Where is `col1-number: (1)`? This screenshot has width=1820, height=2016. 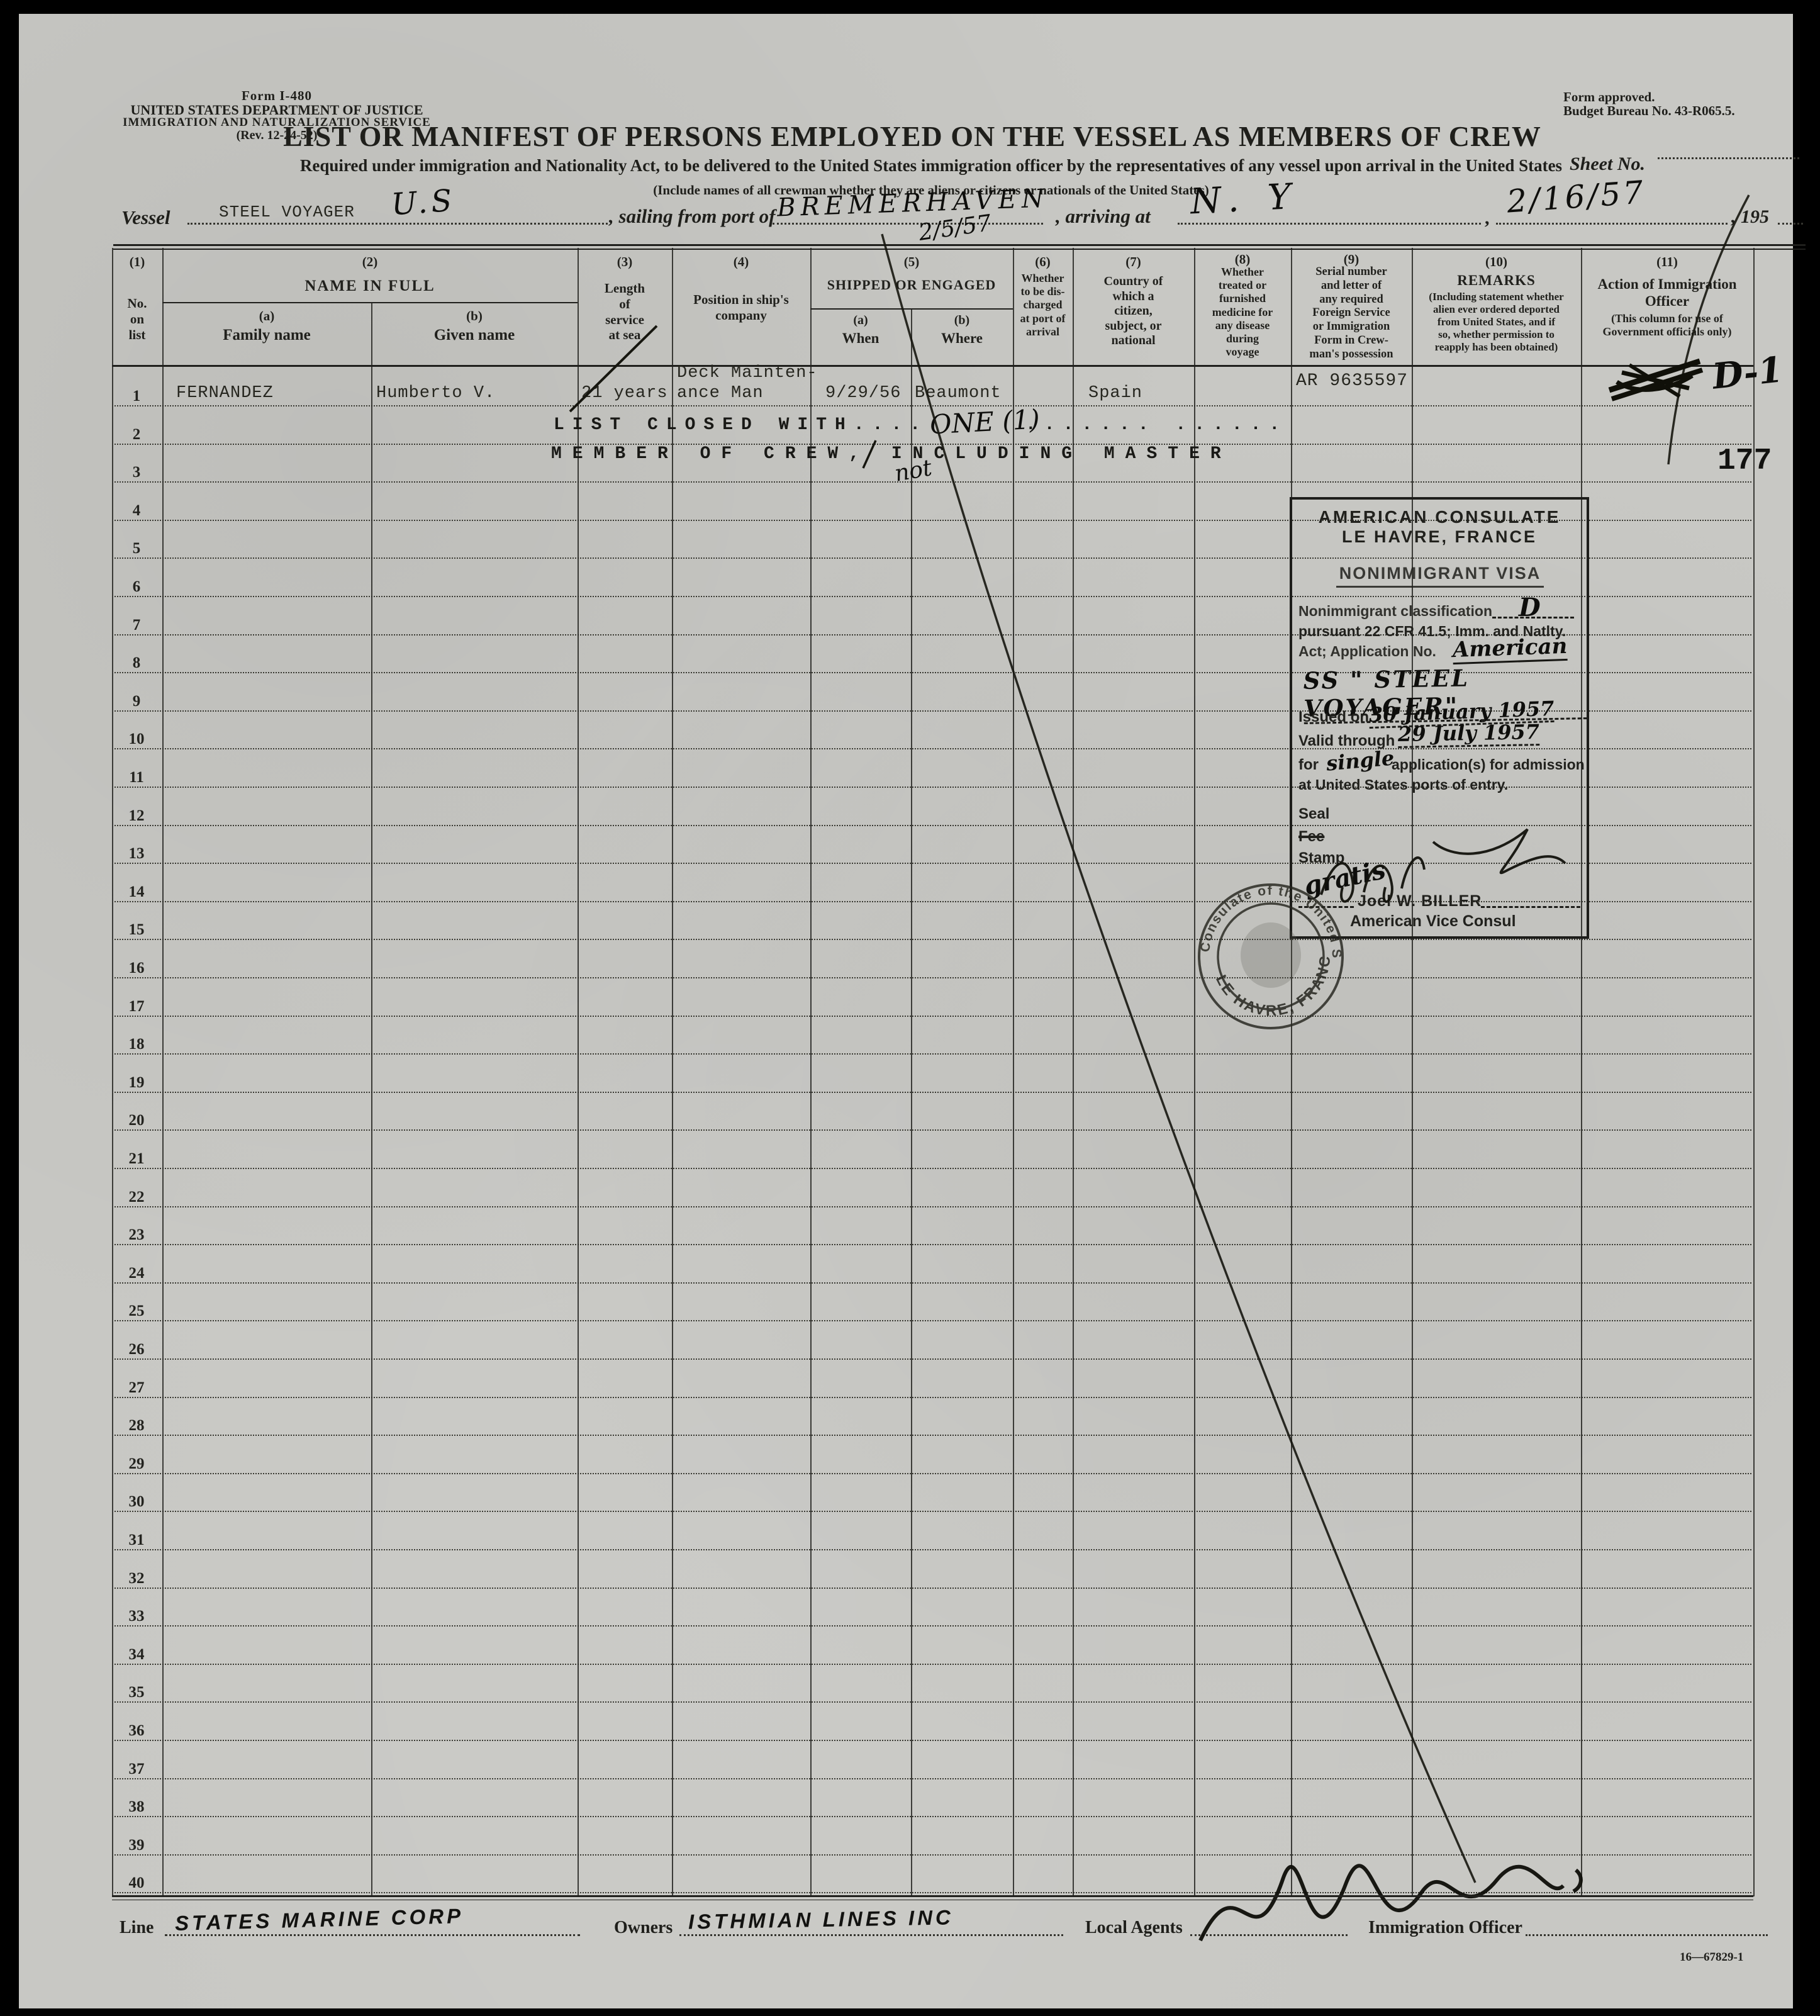 col1-number: (1) is located at coordinates (137, 261).